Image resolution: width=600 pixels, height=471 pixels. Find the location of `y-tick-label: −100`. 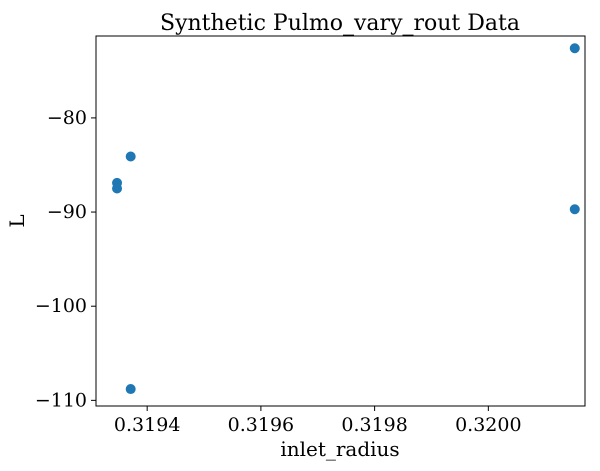

y-tick-label: −100 is located at coordinates (61, 306).